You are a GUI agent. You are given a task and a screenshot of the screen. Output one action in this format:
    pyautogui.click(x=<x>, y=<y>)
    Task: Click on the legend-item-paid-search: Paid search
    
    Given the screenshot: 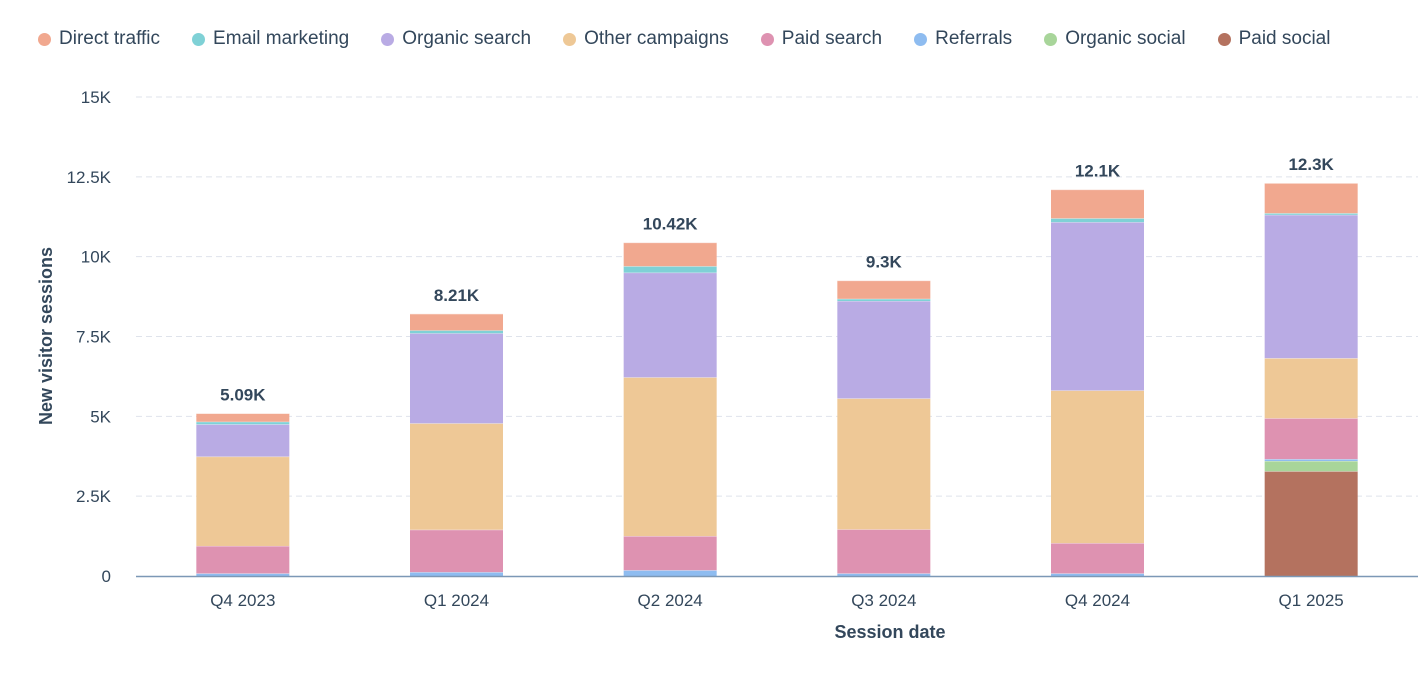 What is the action you would take?
    pyautogui.click(x=821, y=39)
    